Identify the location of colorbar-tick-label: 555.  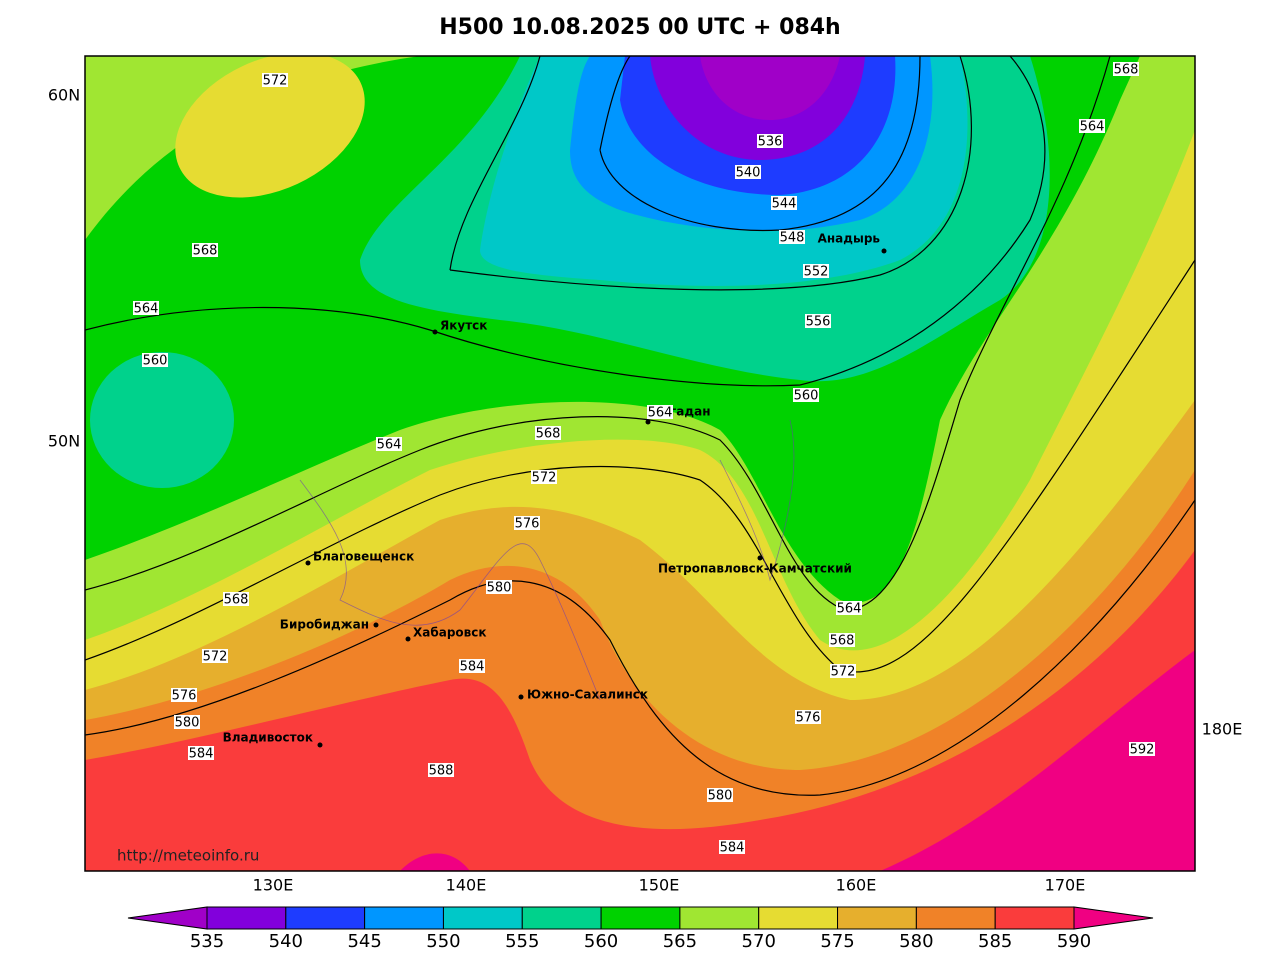
(522, 941).